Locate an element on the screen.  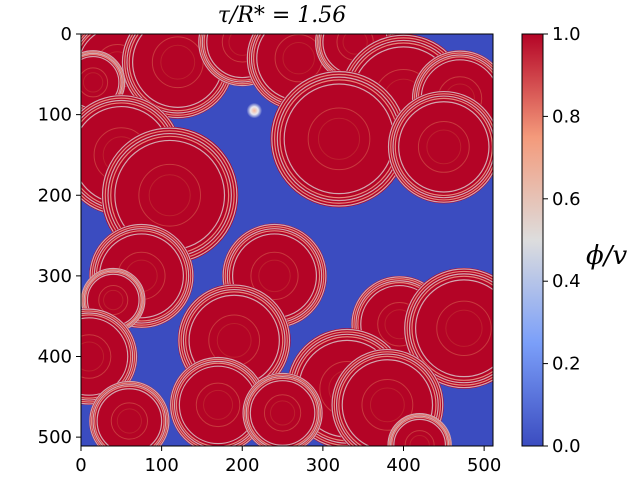
x-tick-label: 200 is located at coordinates (242, 465).